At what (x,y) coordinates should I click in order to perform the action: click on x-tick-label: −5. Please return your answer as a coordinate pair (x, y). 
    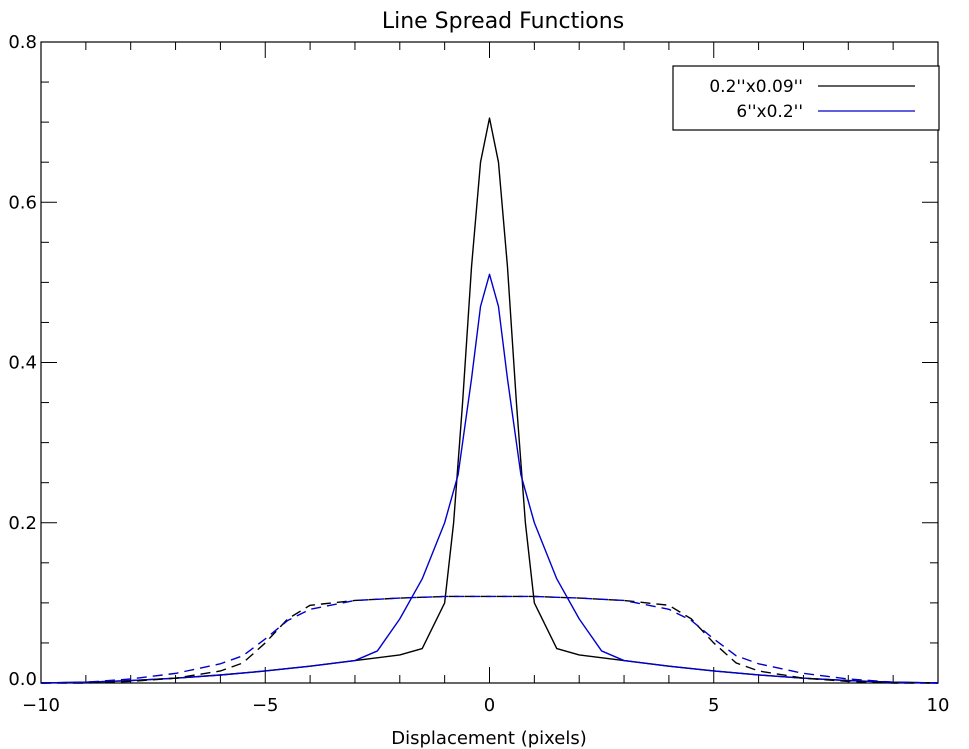
    Looking at the image, I should click on (265, 705).